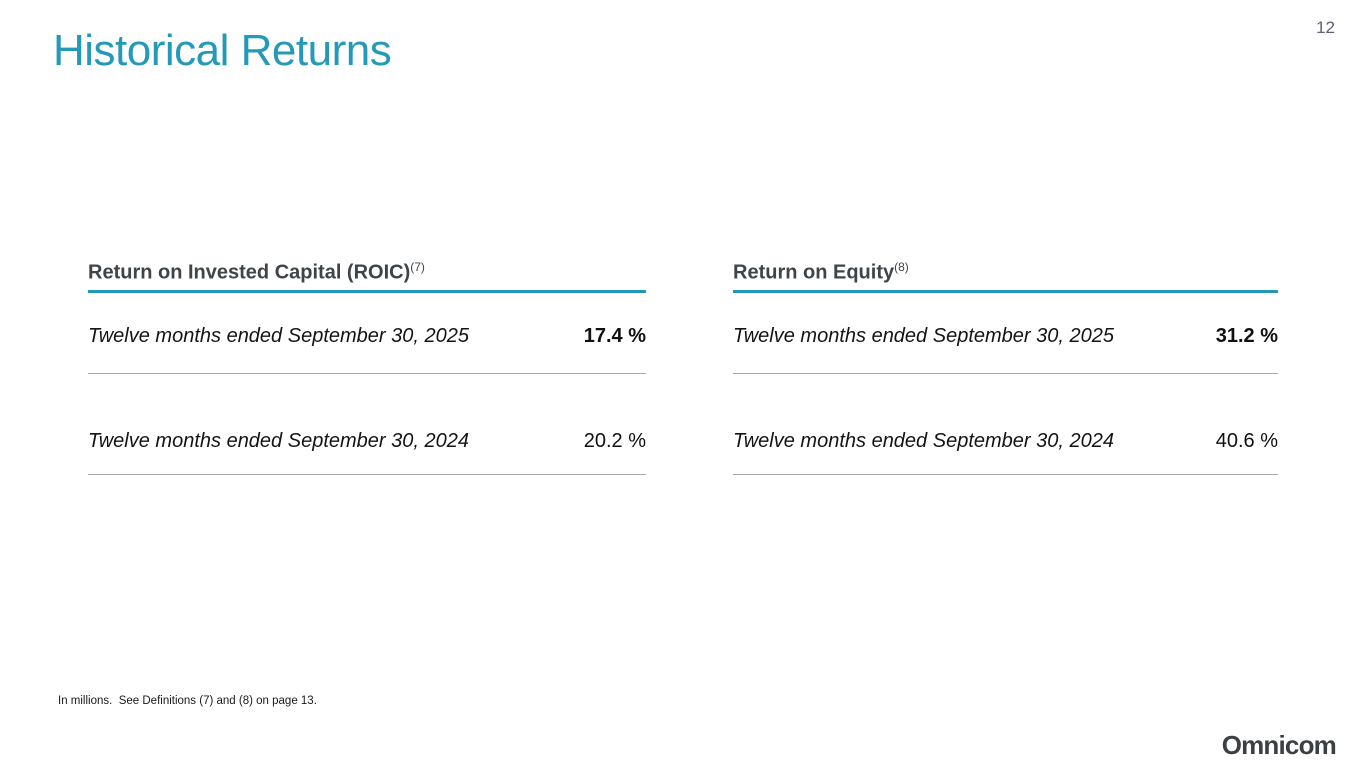 This screenshot has height=768, width=1365. Describe the element at coordinates (417, 267) in the screenshot. I see `roic-footnote-reference: (7)` at that location.